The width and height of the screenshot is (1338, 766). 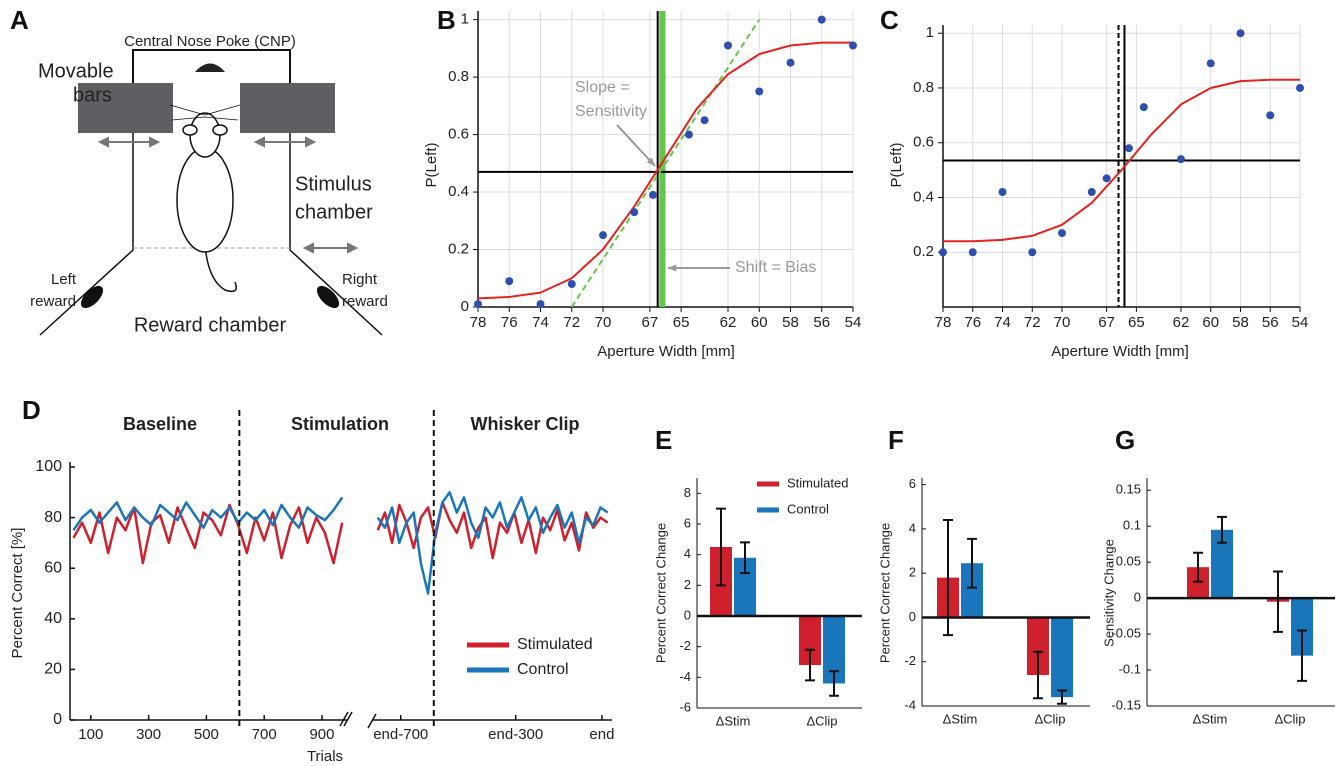 What do you see at coordinates (1240, 322) in the screenshot?
I see `x-tick-label: 58` at bounding box center [1240, 322].